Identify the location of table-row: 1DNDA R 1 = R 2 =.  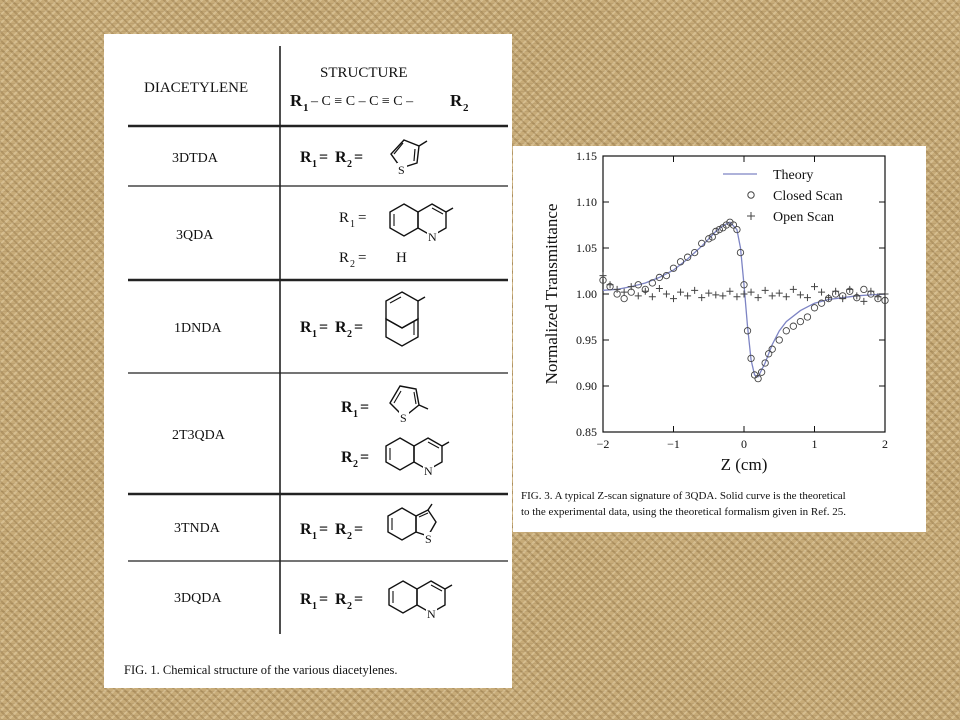
(300, 319).